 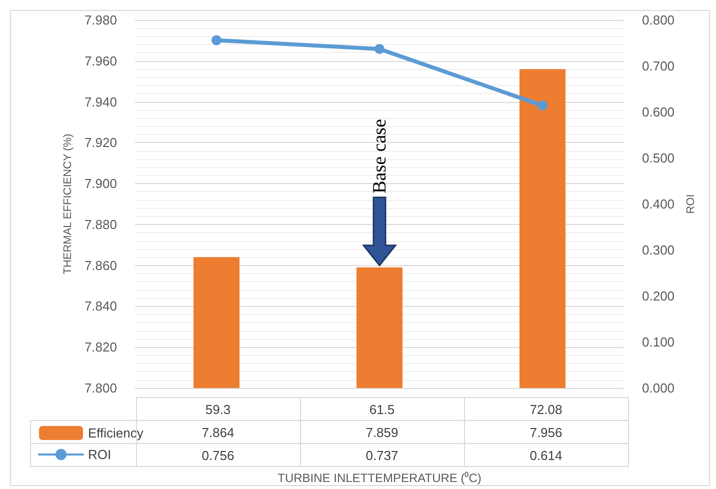 What do you see at coordinates (100, 388) in the screenshot?
I see `y-tick-label: 7.800` at bounding box center [100, 388].